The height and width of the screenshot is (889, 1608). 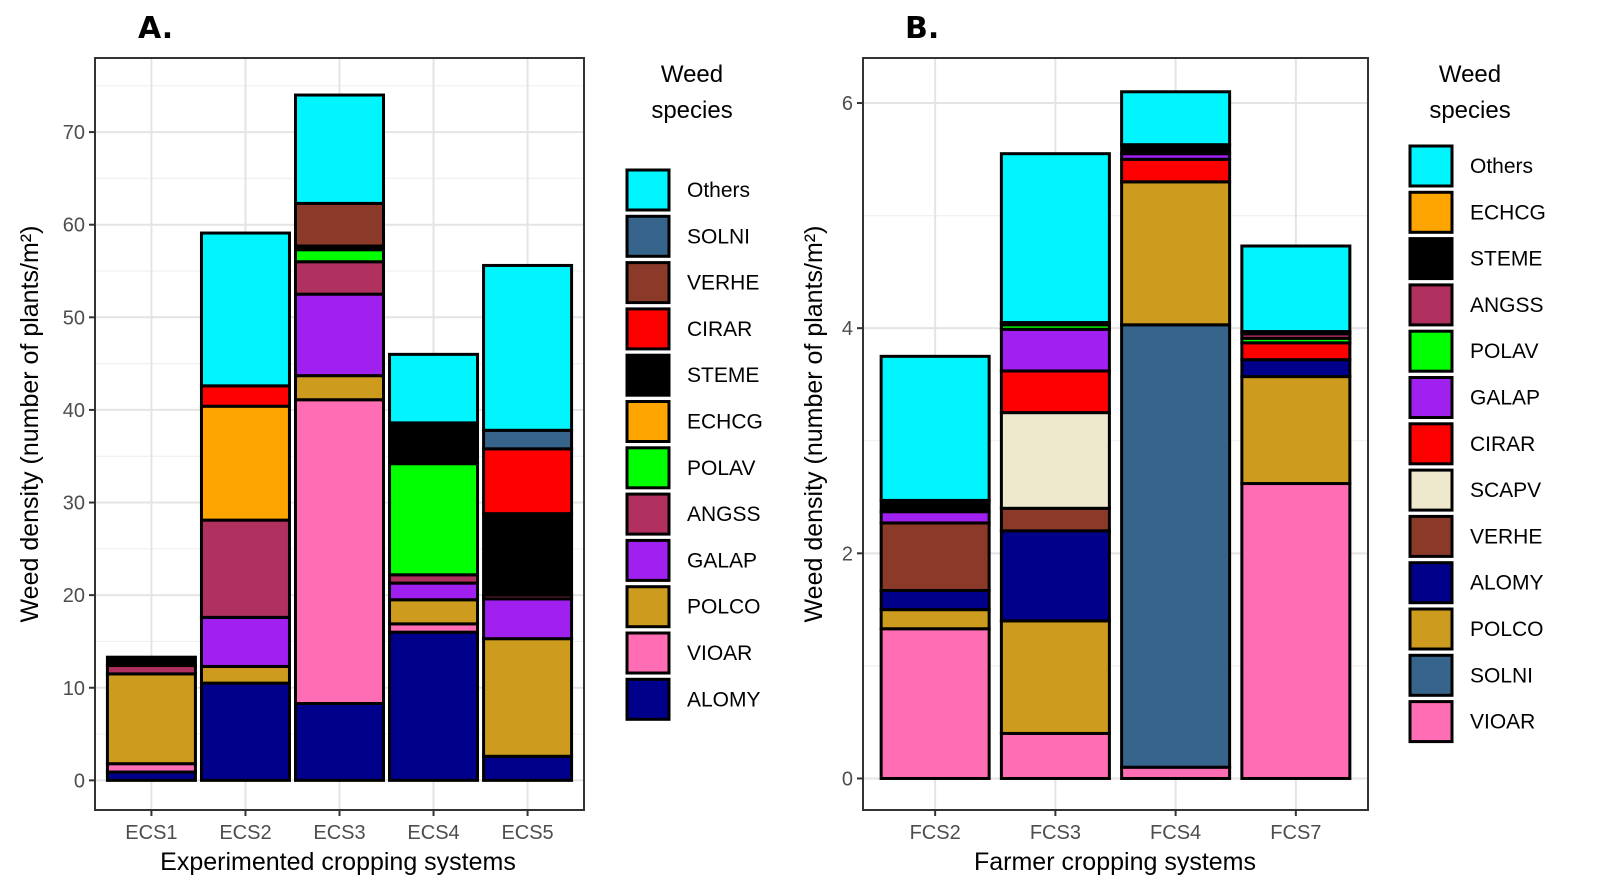 I want to click on legend-item-angss: ANGSS, so click(x=1476, y=305).